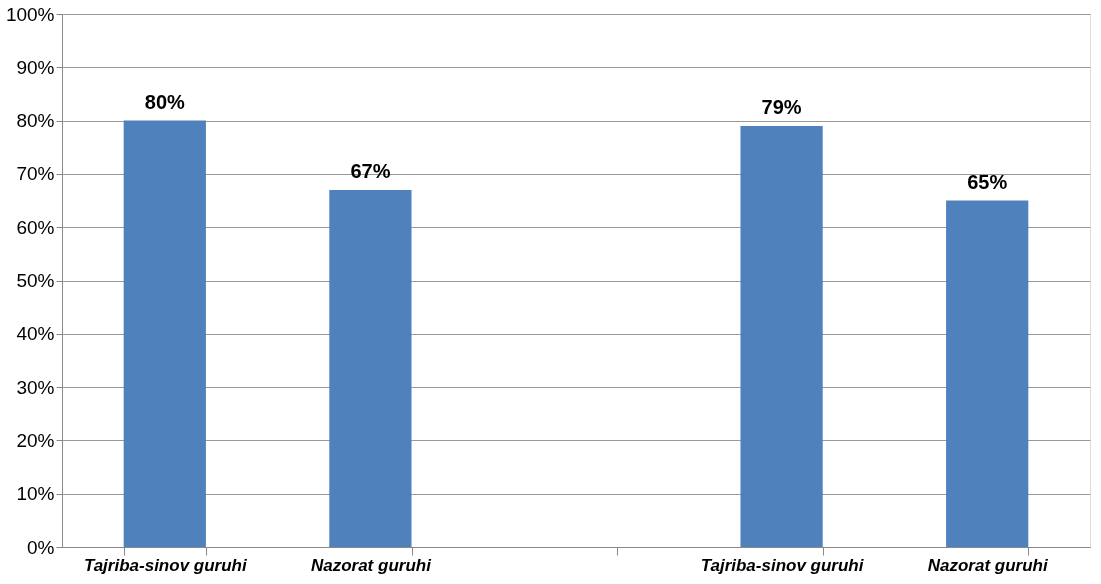  I want to click on y-tick-label: 50%, so click(35, 280).